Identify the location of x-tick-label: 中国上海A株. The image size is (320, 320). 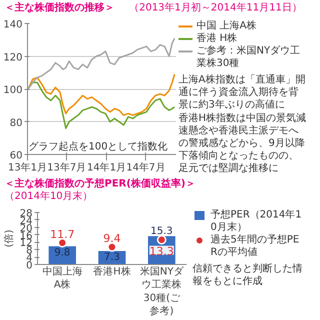
(62, 278).